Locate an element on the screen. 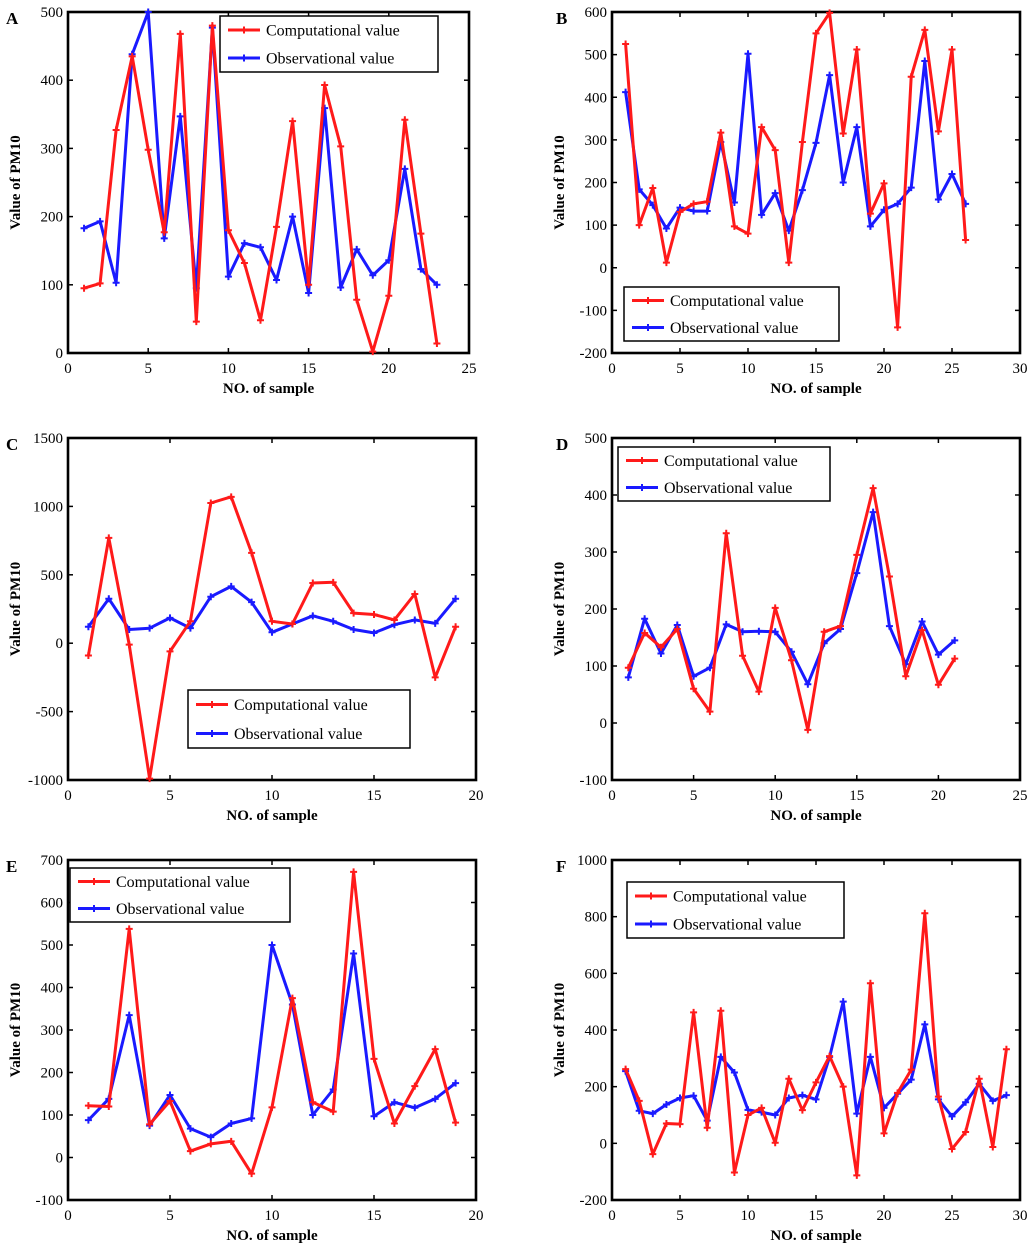 This screenshot has width=1031, height=1256. x-tick-label: 5 is located at coordinates (680, 1216).